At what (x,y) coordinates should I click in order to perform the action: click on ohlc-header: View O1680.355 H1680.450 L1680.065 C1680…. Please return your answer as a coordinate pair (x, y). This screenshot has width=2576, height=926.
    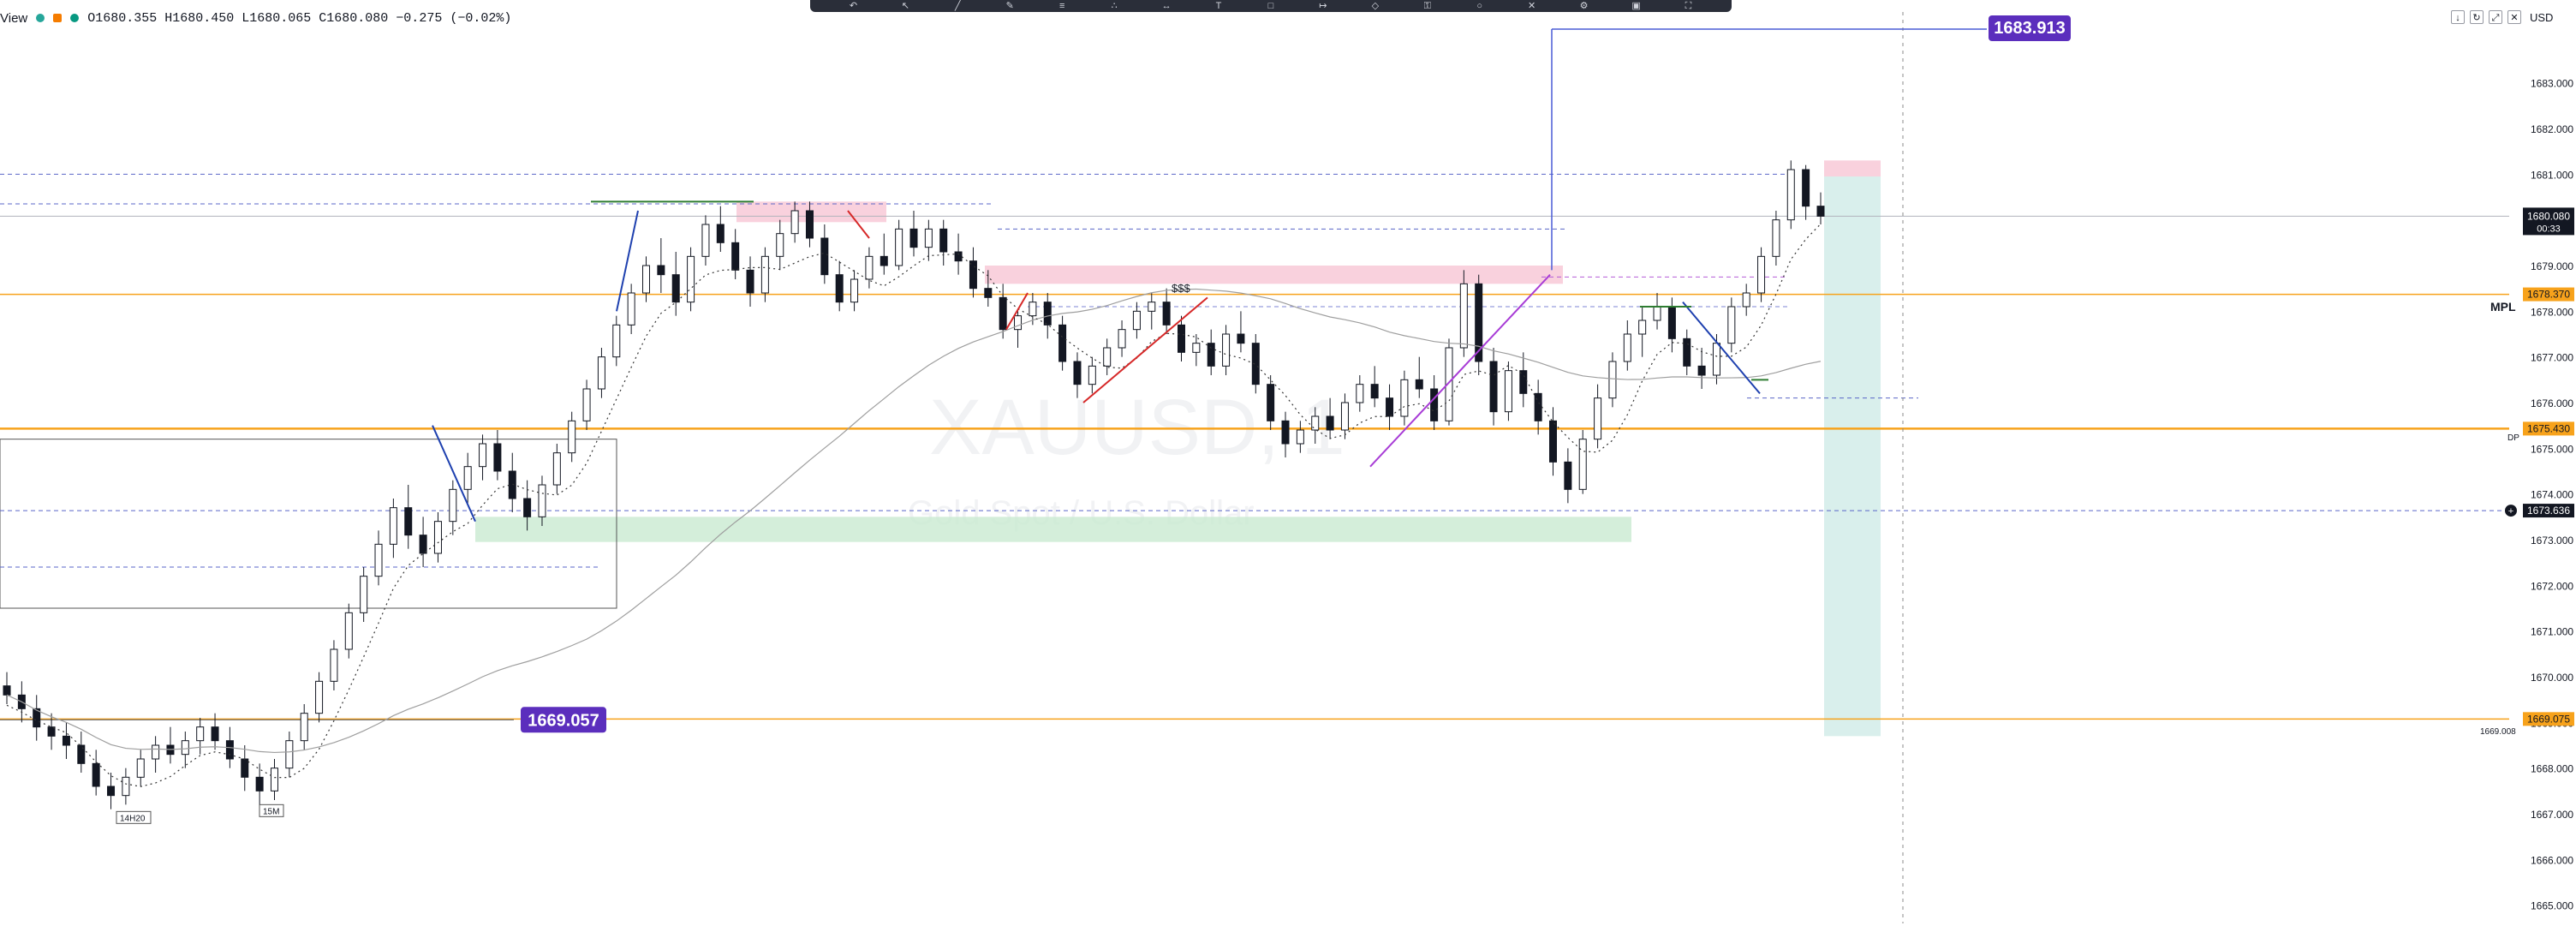
    Looking at the image, I should click on (255, 18).